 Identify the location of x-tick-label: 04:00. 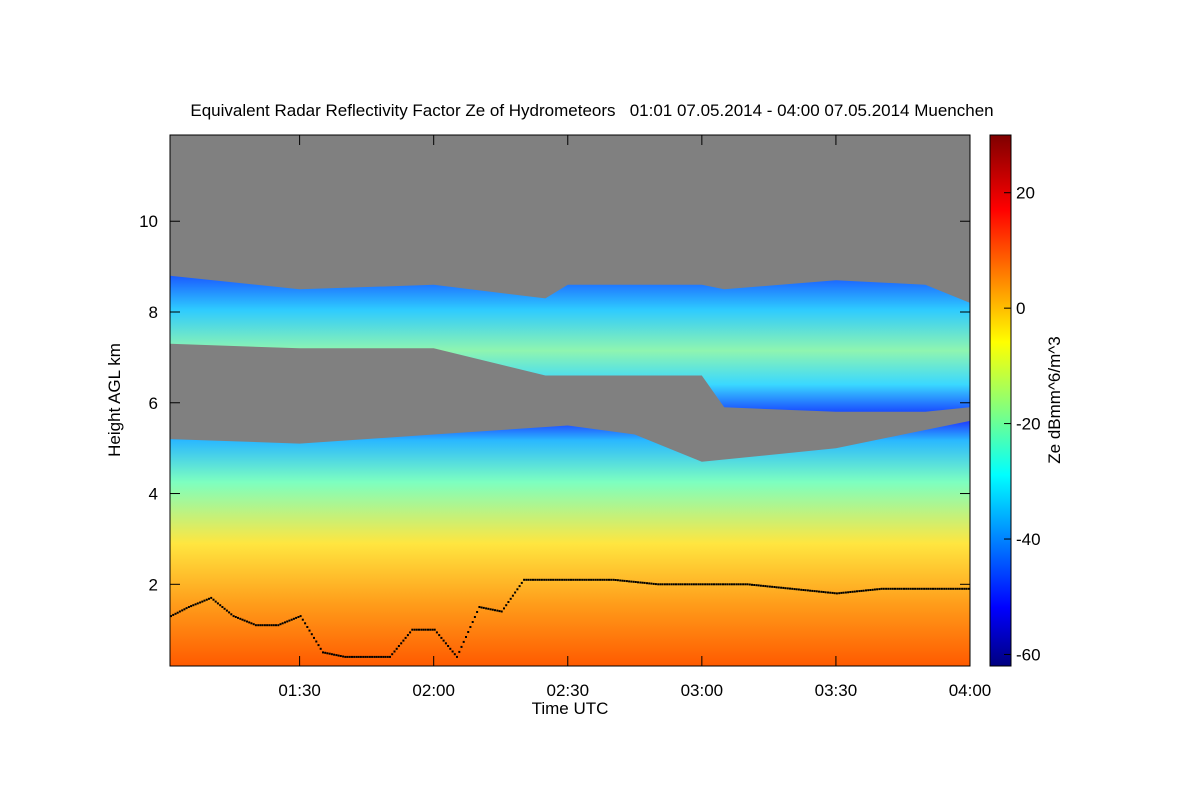
(970, 690).